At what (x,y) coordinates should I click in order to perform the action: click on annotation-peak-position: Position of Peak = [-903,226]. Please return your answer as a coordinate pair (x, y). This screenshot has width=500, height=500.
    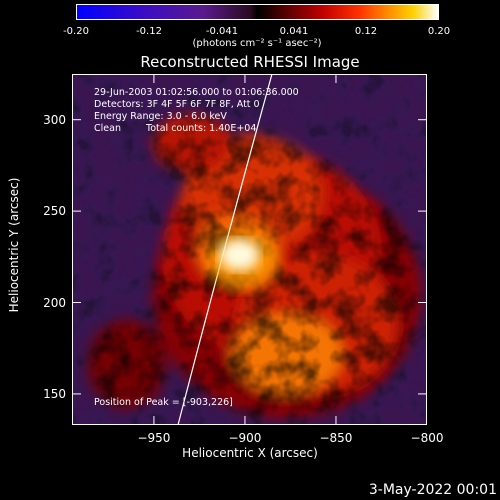
    Looking at the image, I should click on (163, 402).